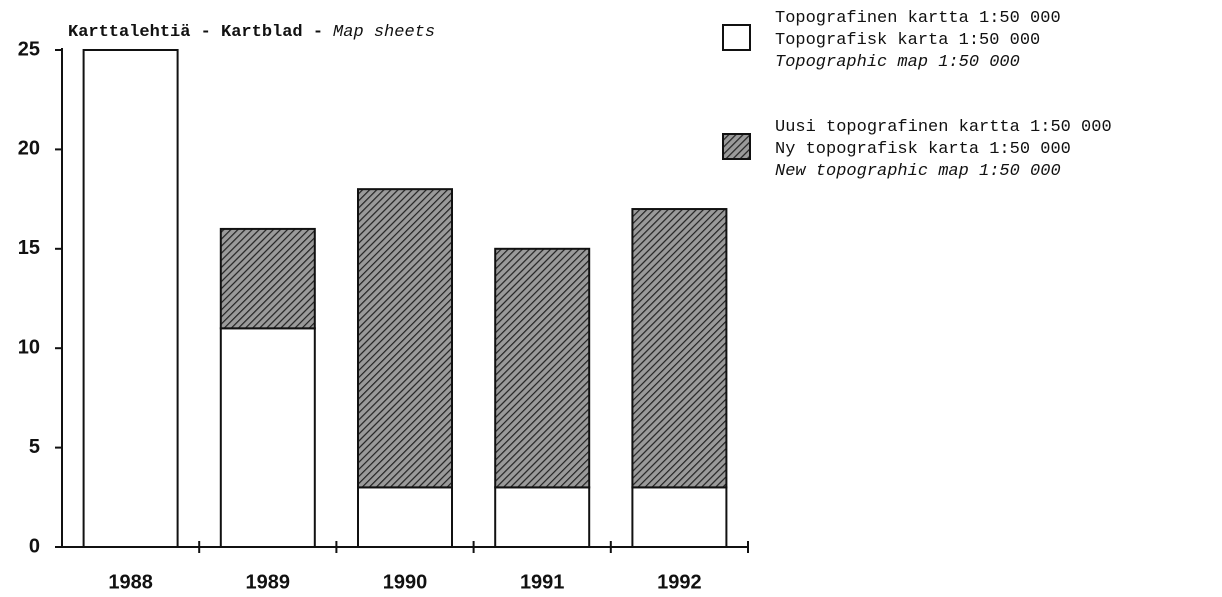 This screenshot has width=1222, height=597. What do you see at coordinates (29, 248) in the screenshot?
I see `y-tick-label: 15` at bounding box center [29, 248].